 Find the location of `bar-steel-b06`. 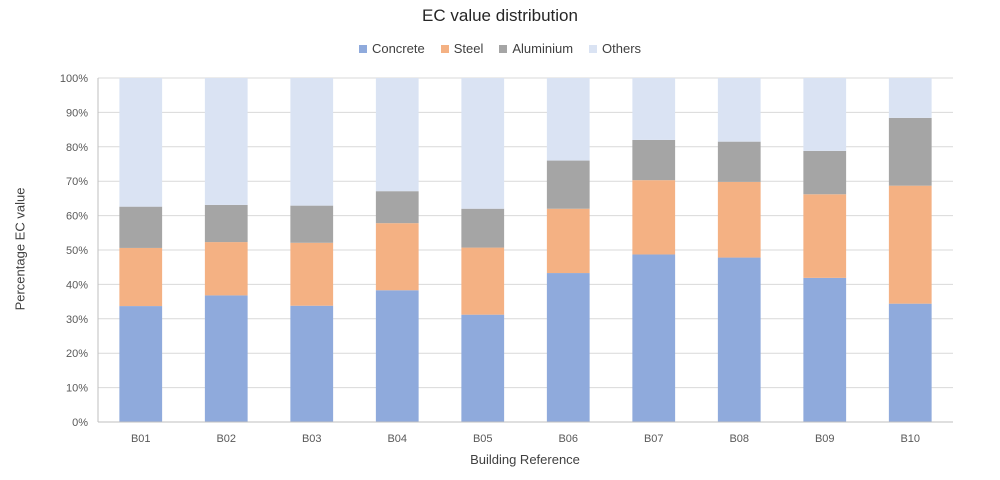

bar-steel-b06 is located at coordinates (568, 241).